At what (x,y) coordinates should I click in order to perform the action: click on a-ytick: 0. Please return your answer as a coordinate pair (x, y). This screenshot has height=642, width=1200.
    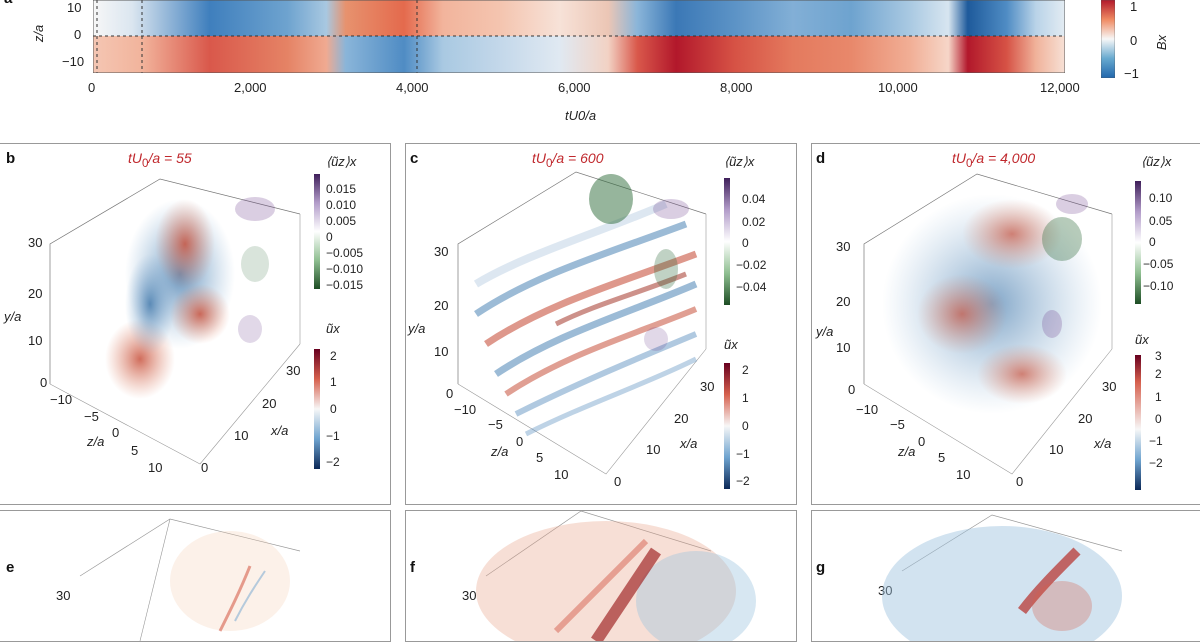
    Looking at the image, I should click on (78, 34).